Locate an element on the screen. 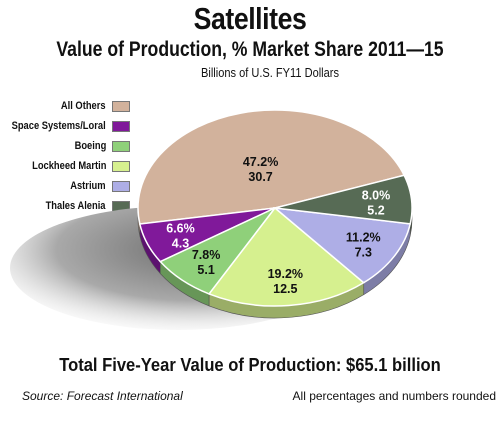 The image size is (500, 422). pie-slice-lockheed-martin is located at coordinates (286, 256).